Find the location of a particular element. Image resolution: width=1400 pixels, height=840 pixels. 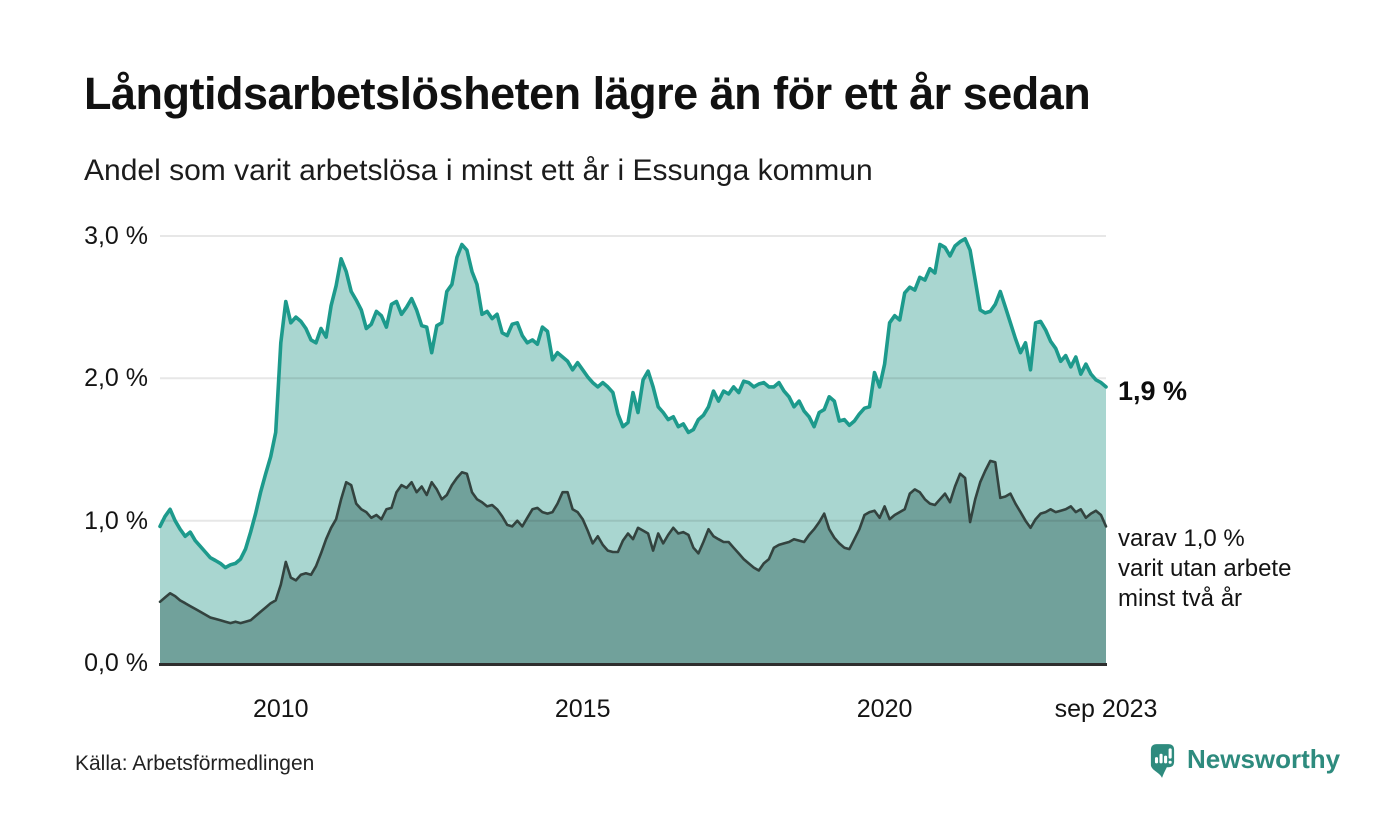

annotation-line: minst två år is located at coordinates (1180, 598).